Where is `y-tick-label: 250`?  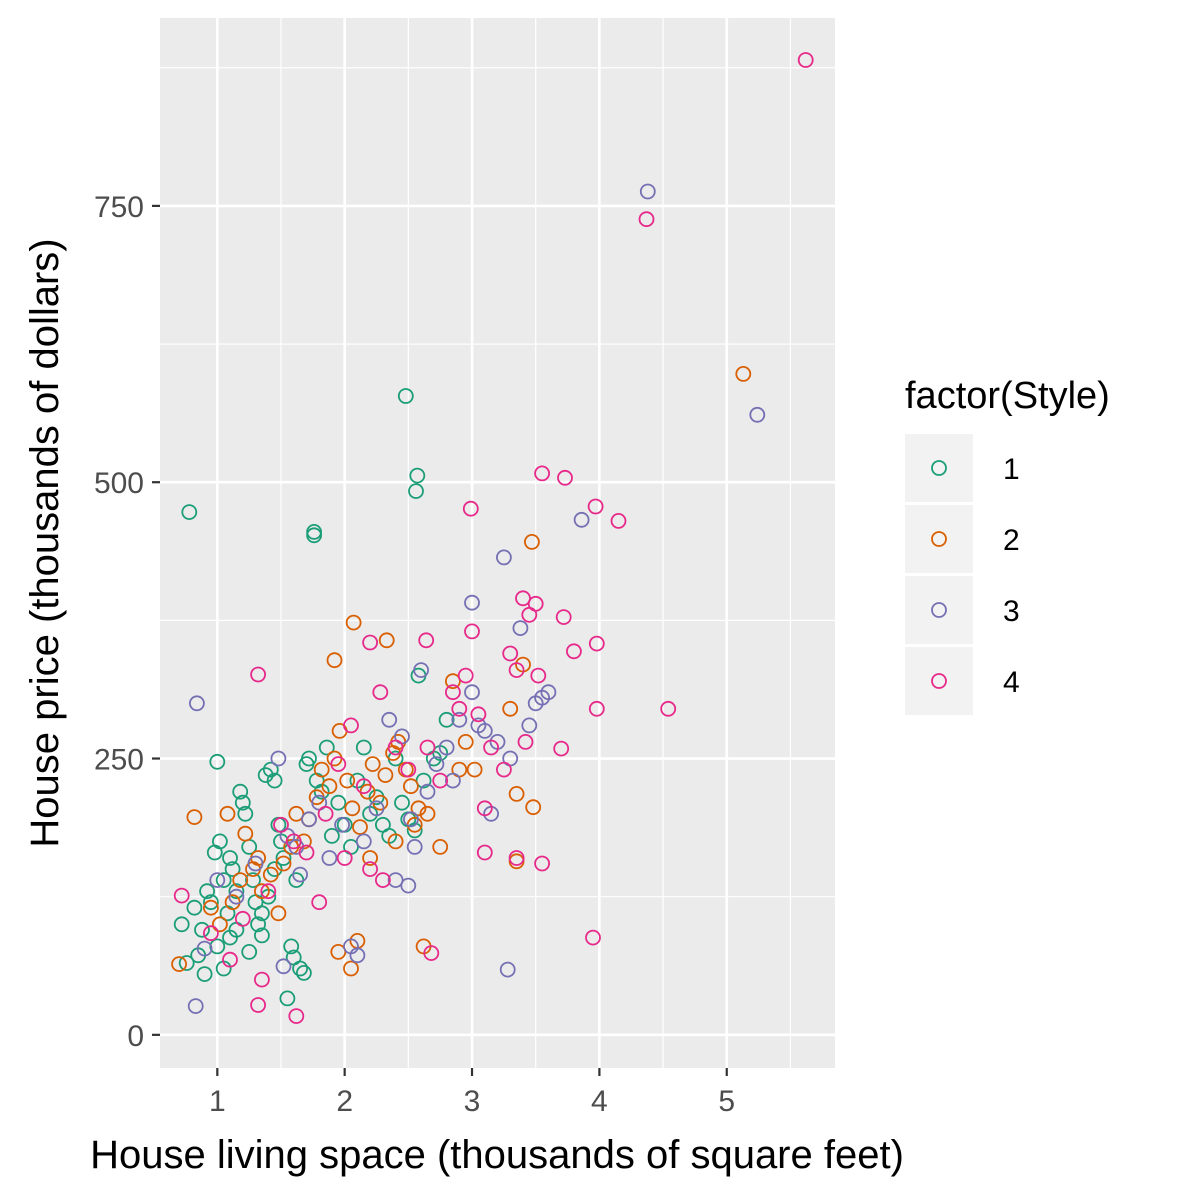
y-tick-label: 250 is located at coordinates (119, 760).